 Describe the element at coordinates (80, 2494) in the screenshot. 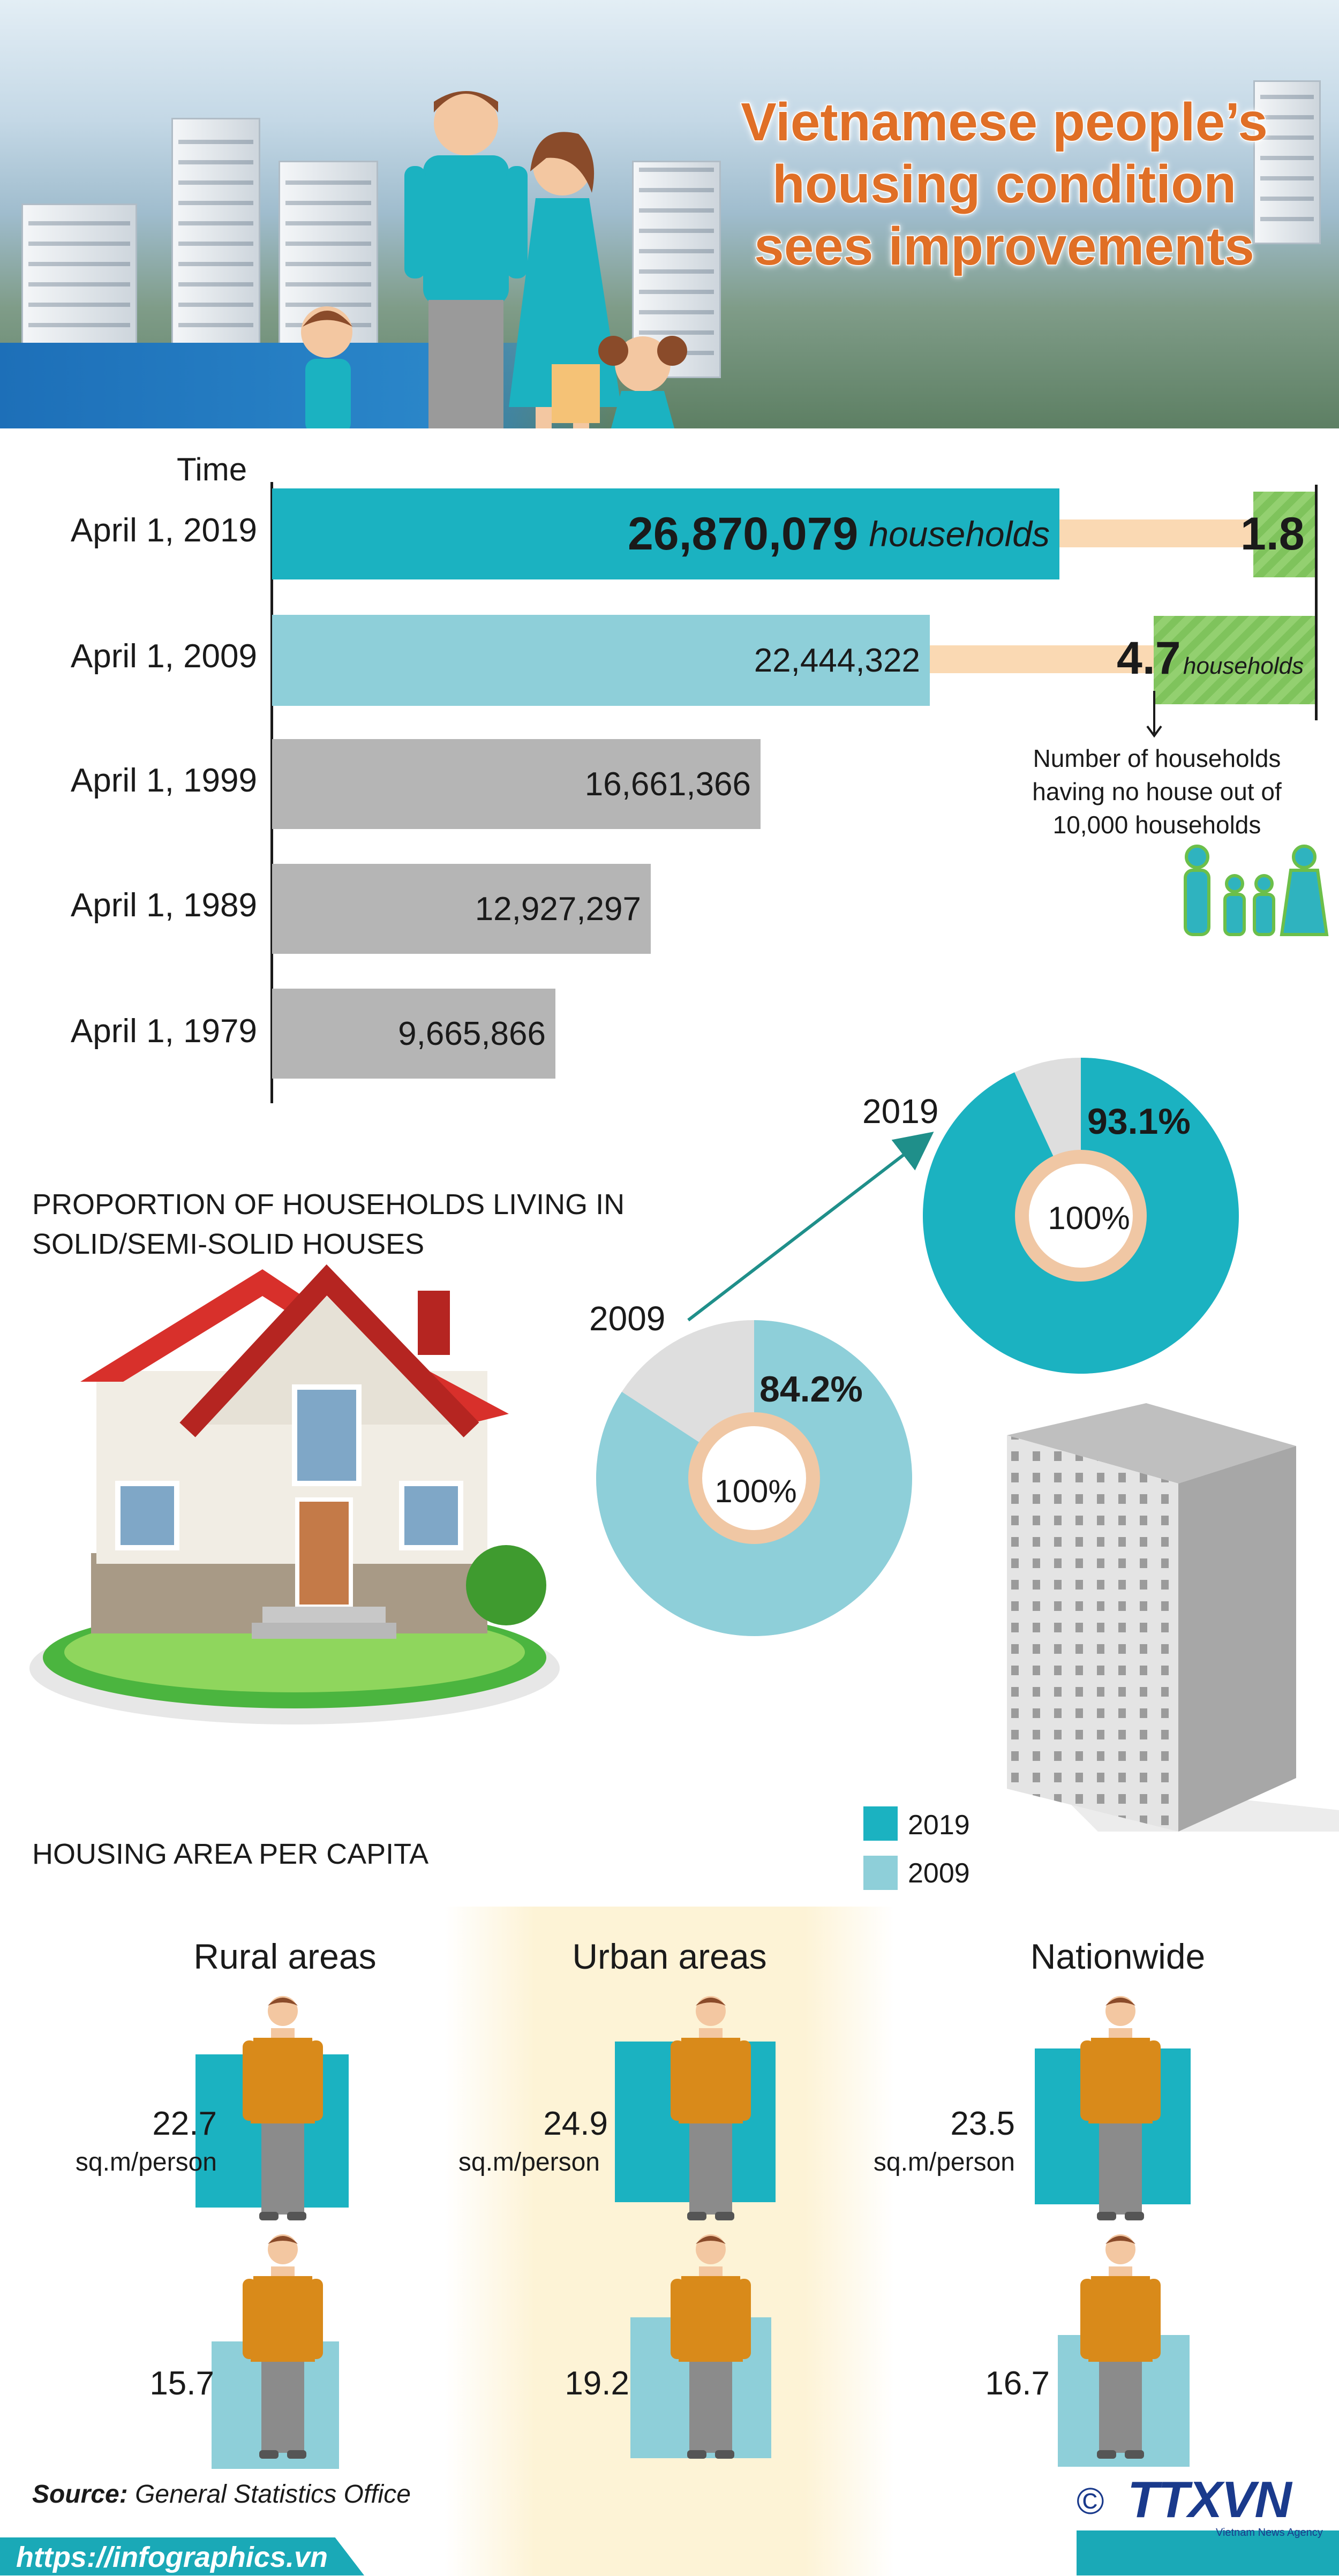

I see `source-label: Source:` at that location.